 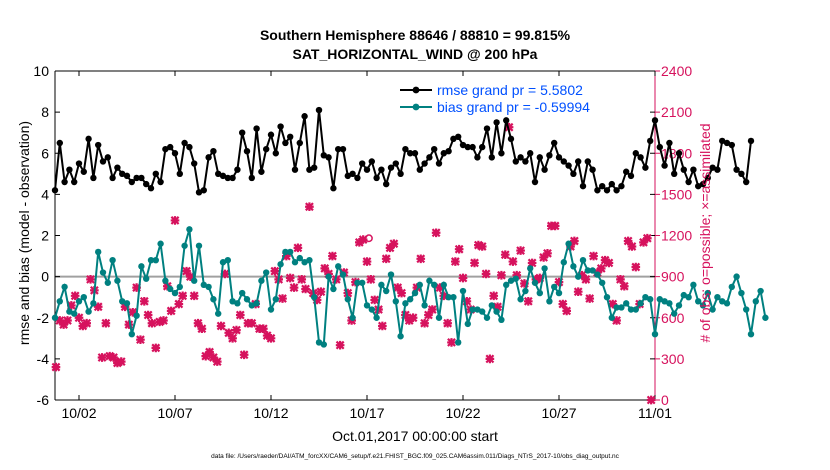 I want to click on y-left-tick-label: 10, so click(x=41, y=71).